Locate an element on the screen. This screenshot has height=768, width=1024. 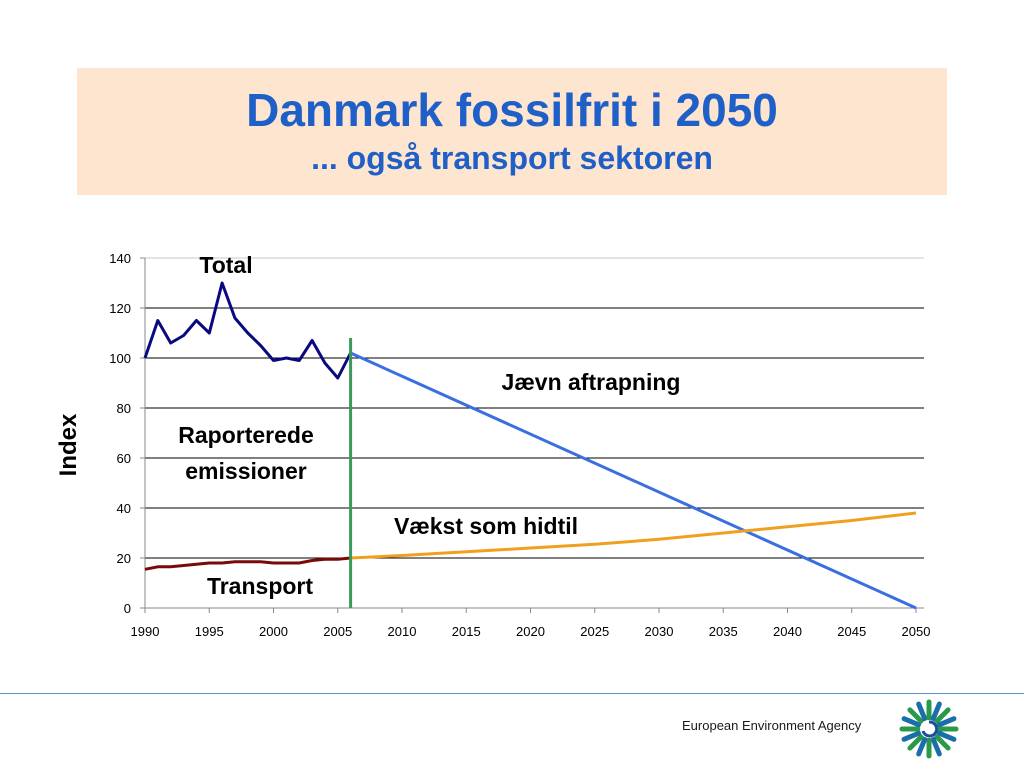
eea-logo-icon is located at coordinates (929, 729).